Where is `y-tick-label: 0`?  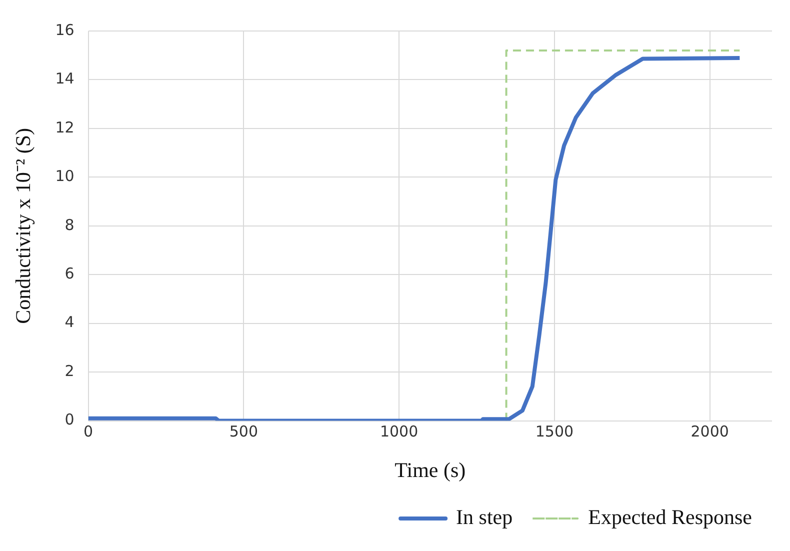
y-tick-label: 0 is located at coordinates (69, 419).